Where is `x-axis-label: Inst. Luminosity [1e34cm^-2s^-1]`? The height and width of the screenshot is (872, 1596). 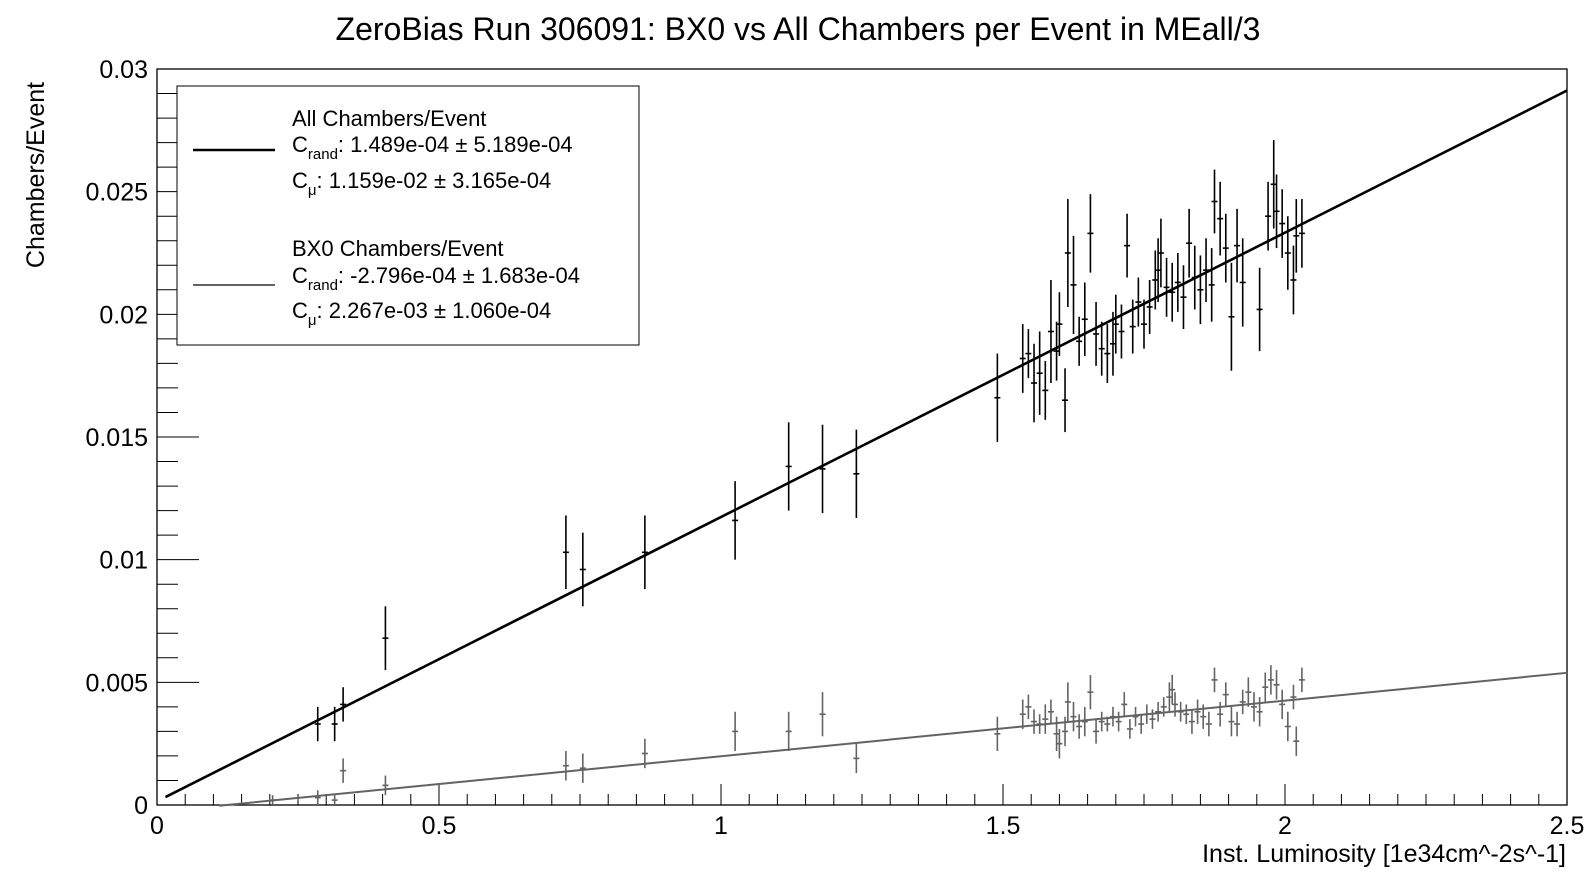
x-axis-label: Inst. Luminosity [1e34cm^-2s^-1] is located at coordinates (1384, 854).